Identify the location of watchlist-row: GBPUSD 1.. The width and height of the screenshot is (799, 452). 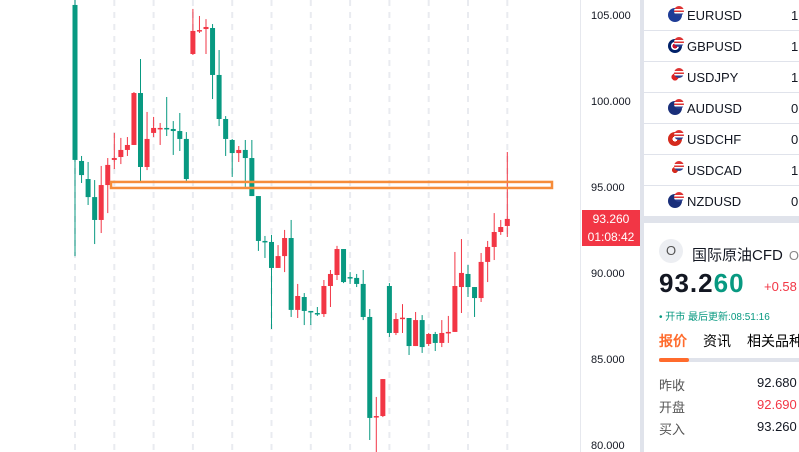
(721, 46).